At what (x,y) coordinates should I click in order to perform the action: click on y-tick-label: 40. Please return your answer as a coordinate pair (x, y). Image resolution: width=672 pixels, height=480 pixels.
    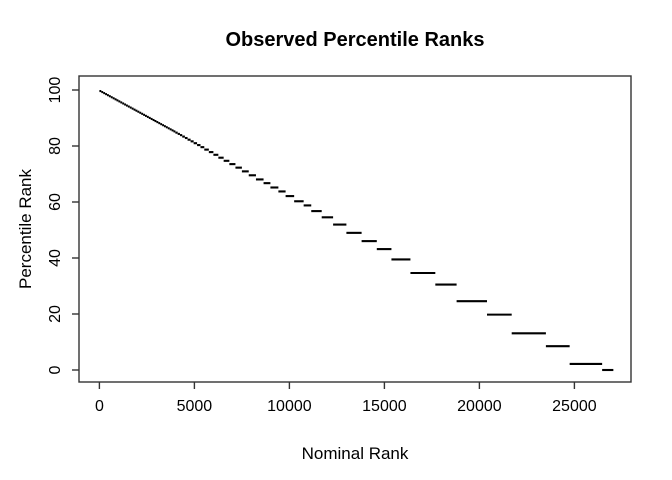
    Looking at the image, I should click on (55, 258).